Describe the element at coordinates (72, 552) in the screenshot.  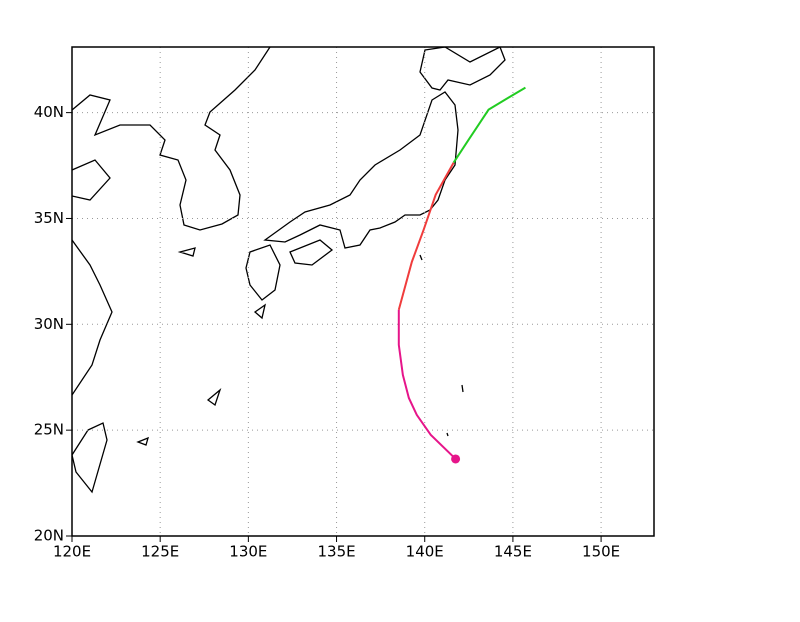
I see `x-tick-label: 120E` at that location.